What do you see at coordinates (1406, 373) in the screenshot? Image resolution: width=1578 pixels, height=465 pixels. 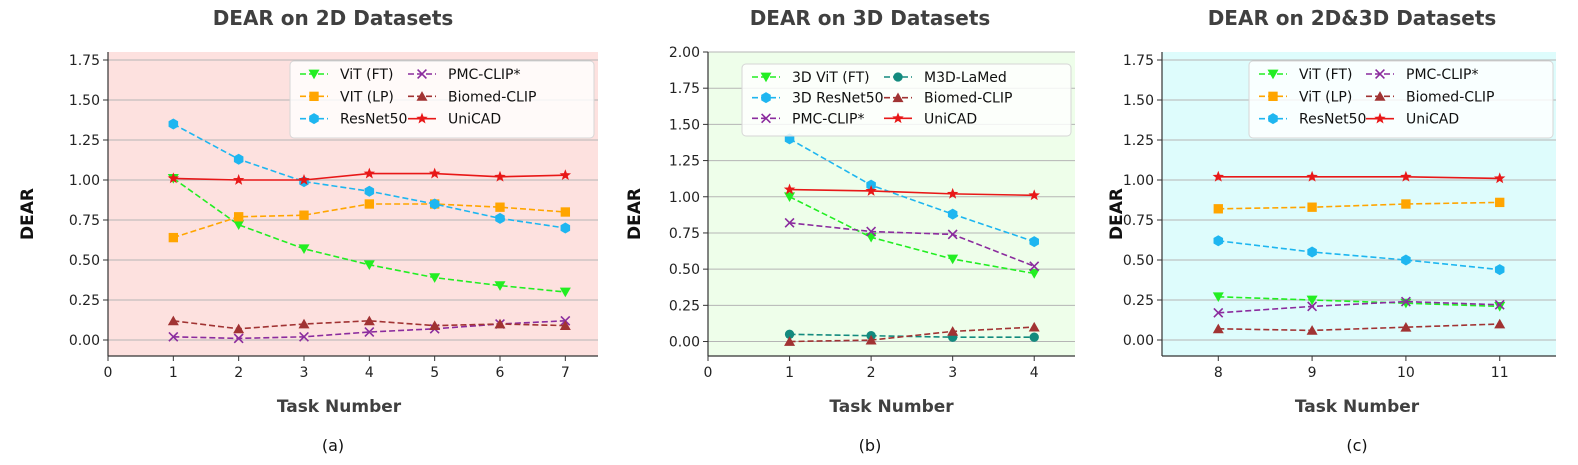 I see `x-tick-label: 10` at bounding box center [1406, 373].